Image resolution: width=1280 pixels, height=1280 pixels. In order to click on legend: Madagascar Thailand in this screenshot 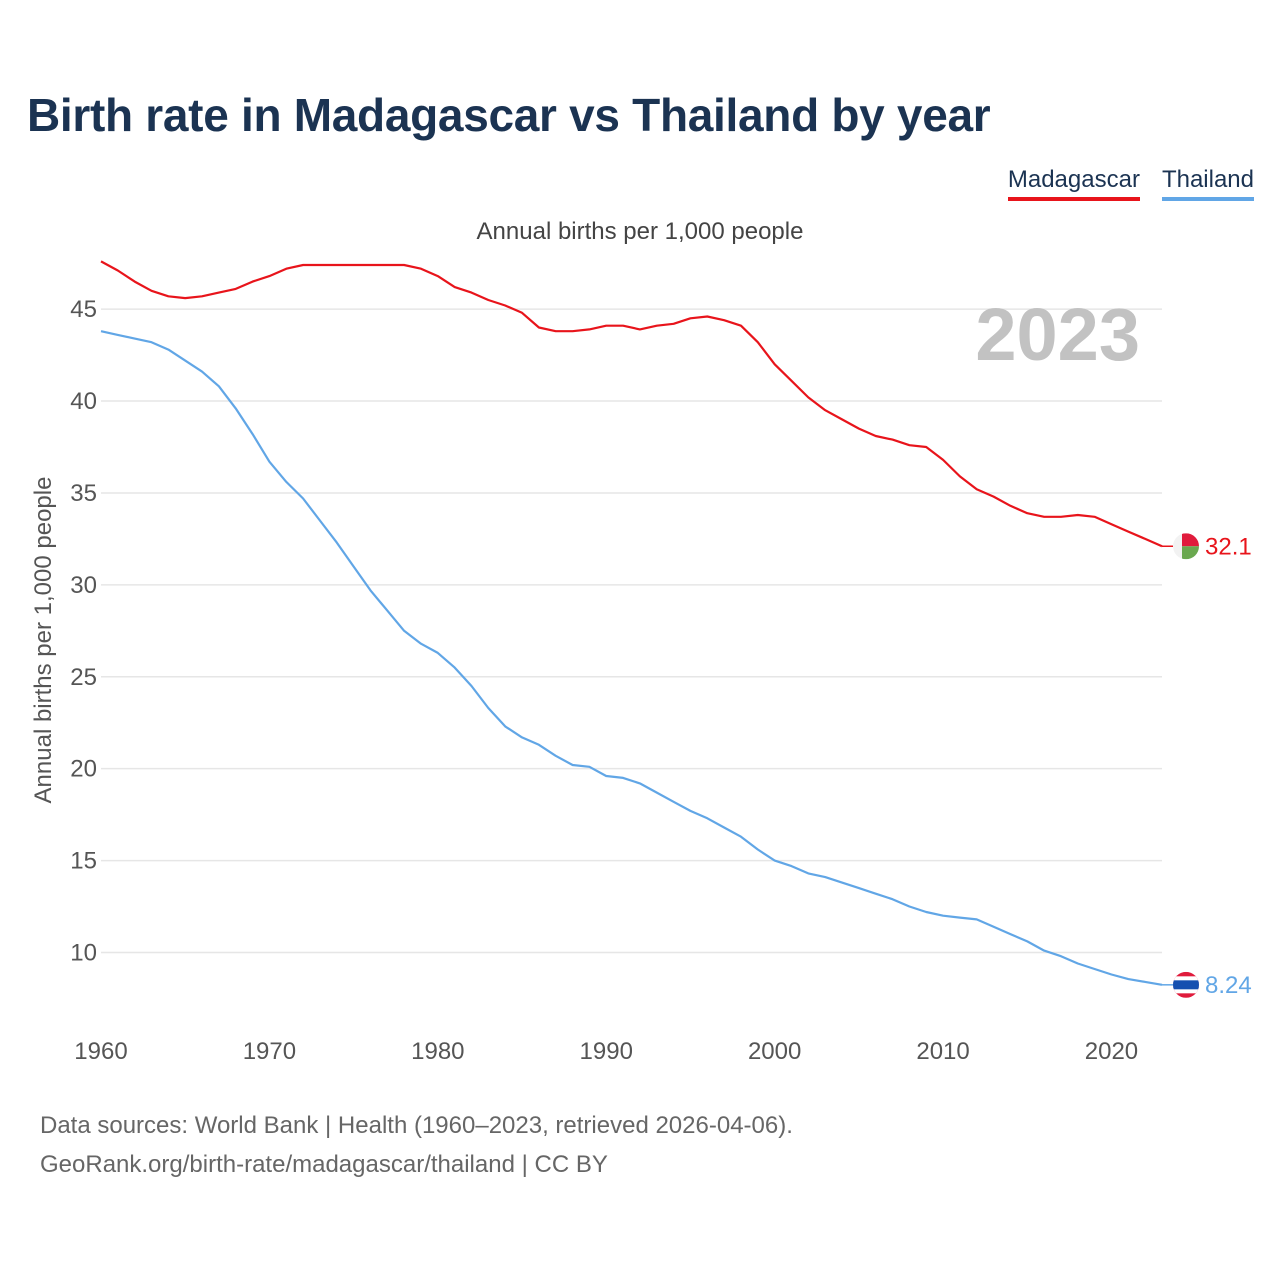, I will do `click(1130, 183)`.